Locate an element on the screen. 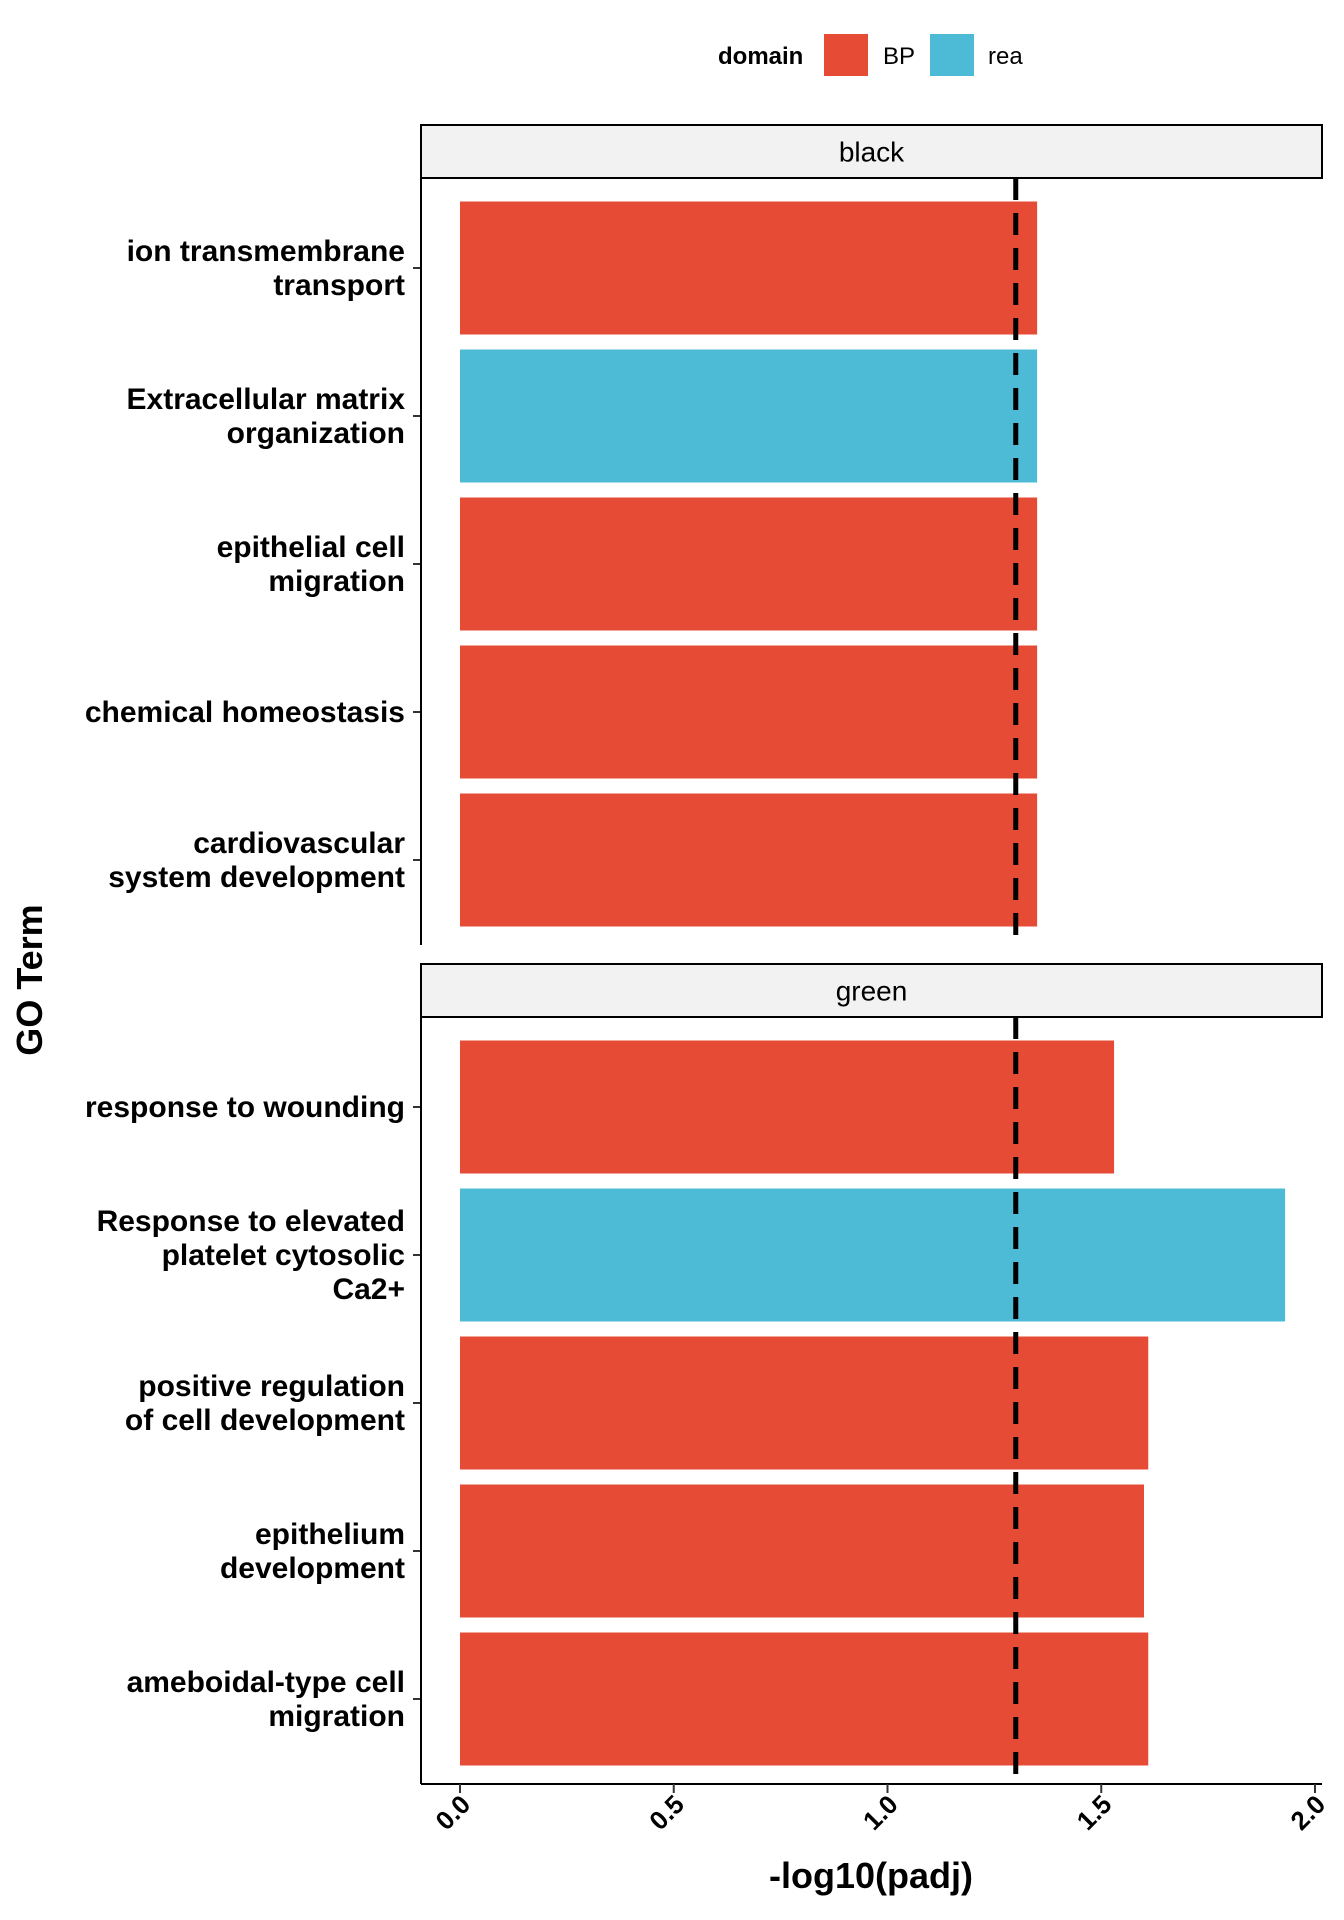 This screenshot has height=1920, width=1344. legend: domain BP rea is located at coordinates (870, 55).